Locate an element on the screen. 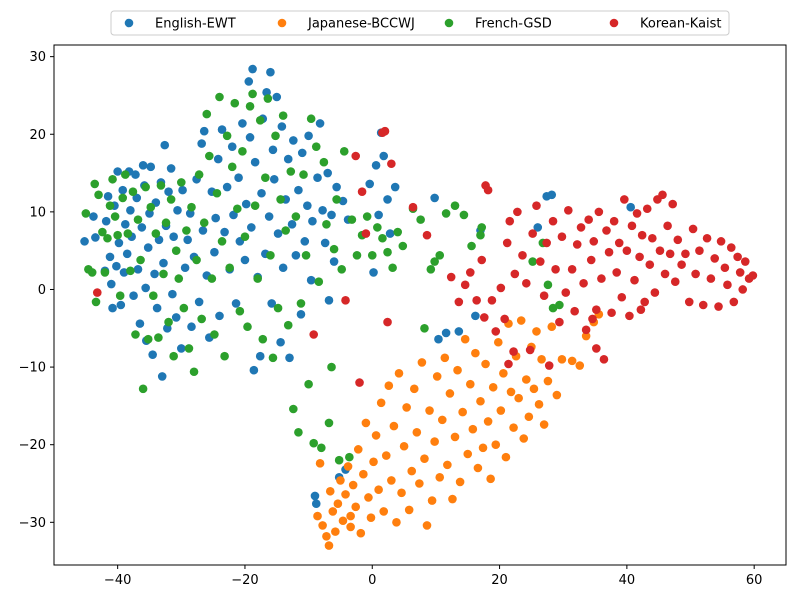 This screenshot has height=600, width=800. y-tick-label: −10 is located at coordinates (32, 368).